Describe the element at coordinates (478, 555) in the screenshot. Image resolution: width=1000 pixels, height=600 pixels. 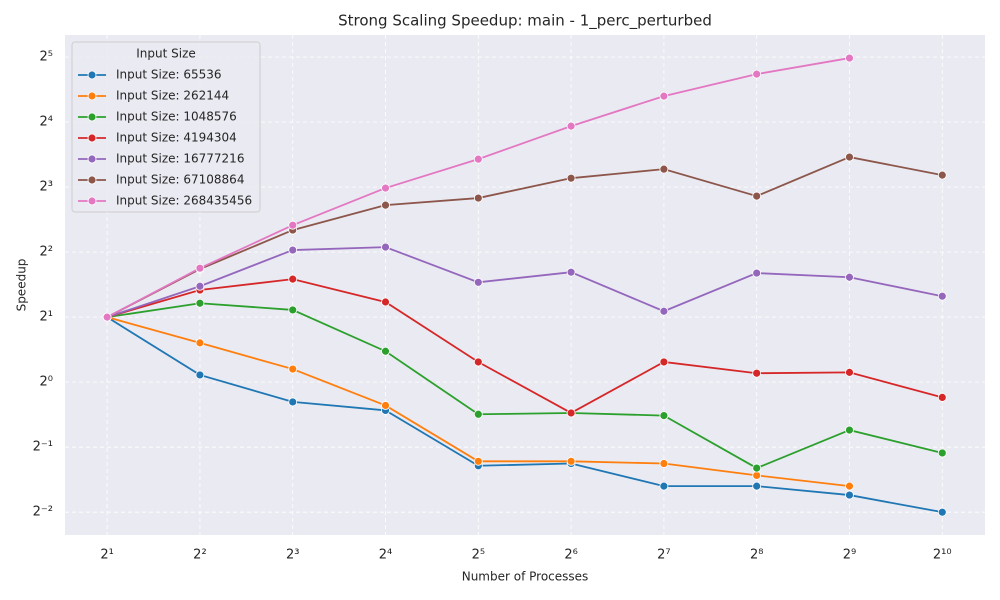
I see `x-tick-label: 2⁵` at that location.